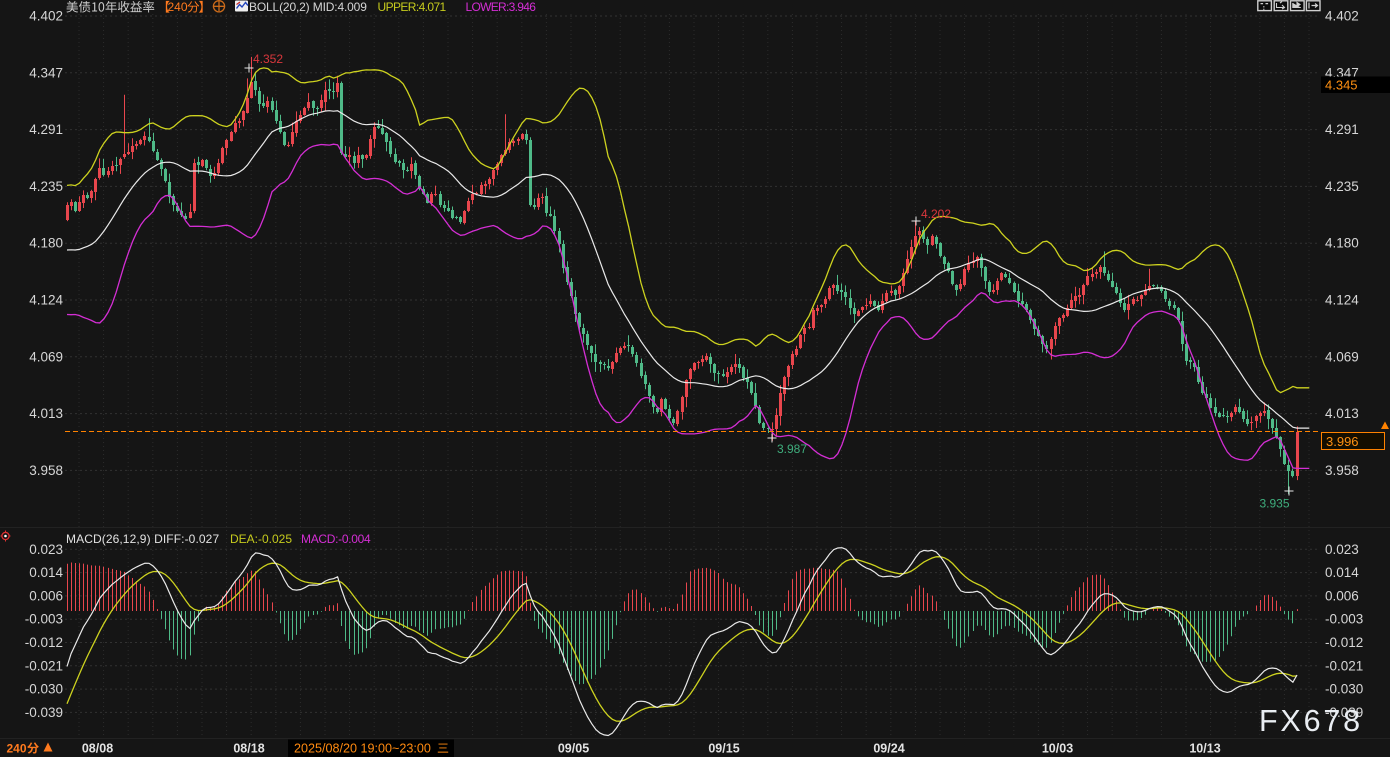 Image resolution: width=1390 pixels, height=757 pixels. I want to click on svg-text: 4.202, so click(936, 214).